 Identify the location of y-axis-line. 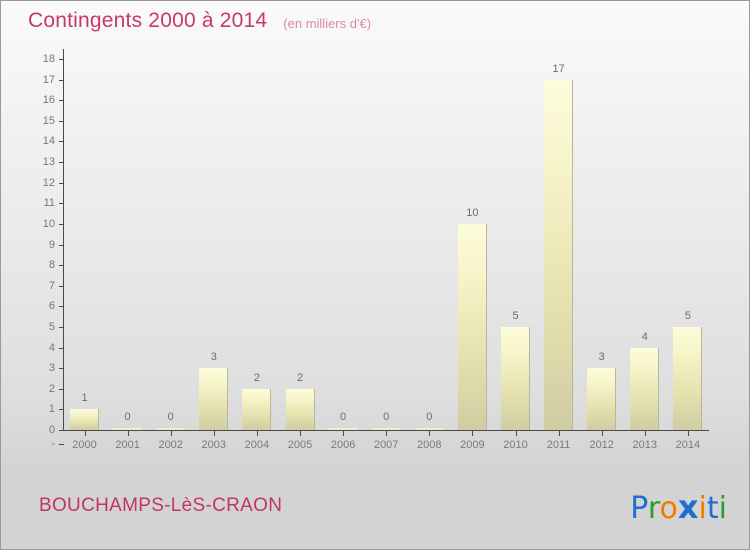
(63, 240).